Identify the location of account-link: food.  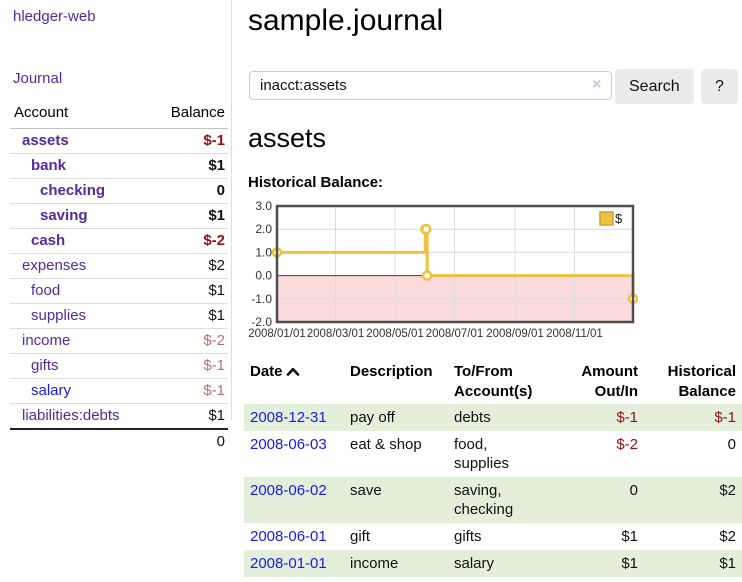
(46, 290).